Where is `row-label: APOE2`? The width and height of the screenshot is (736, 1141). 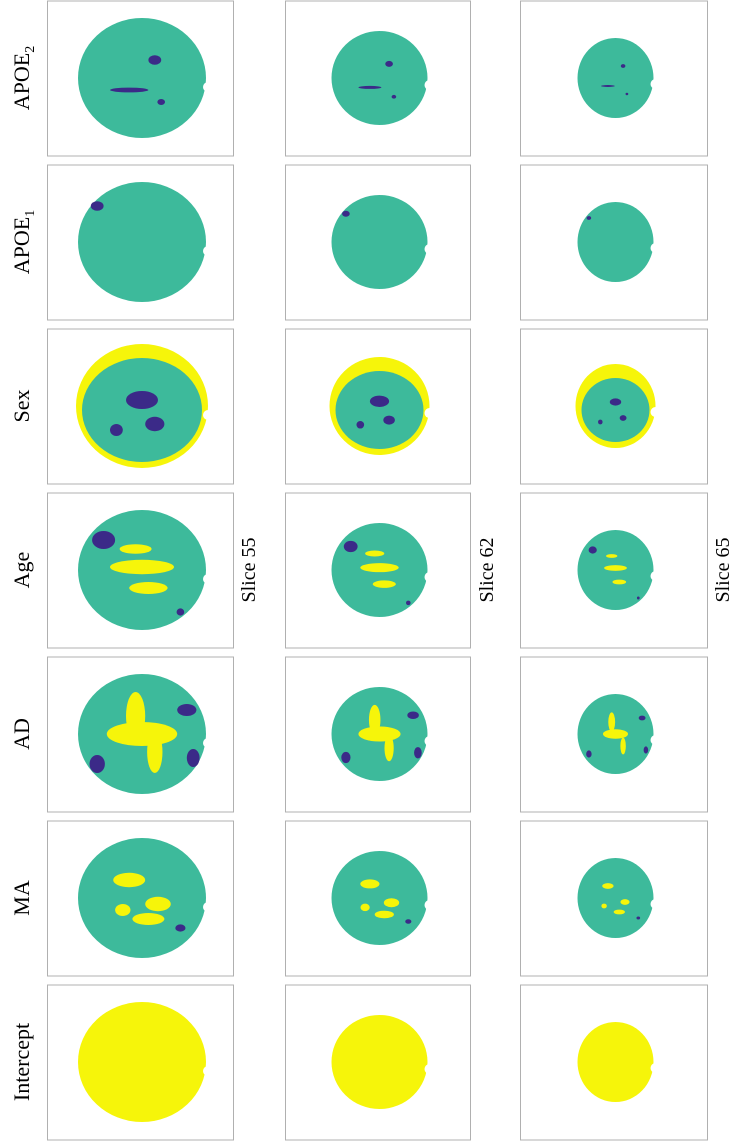
row-label: APOE2 is located at coordinates (23, 78).